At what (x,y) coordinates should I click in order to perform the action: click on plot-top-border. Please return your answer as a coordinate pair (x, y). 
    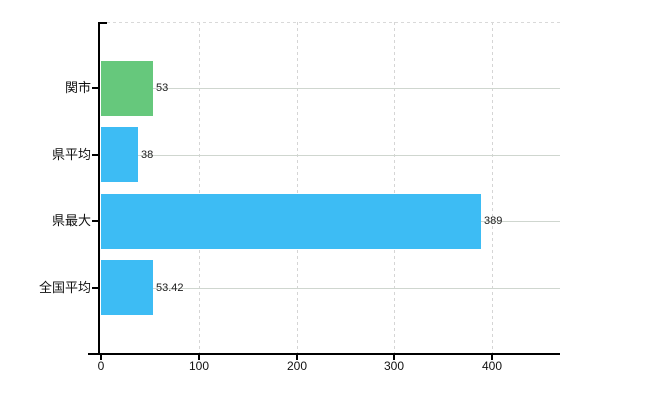
    Looking at the image, I should click on (330, 22).